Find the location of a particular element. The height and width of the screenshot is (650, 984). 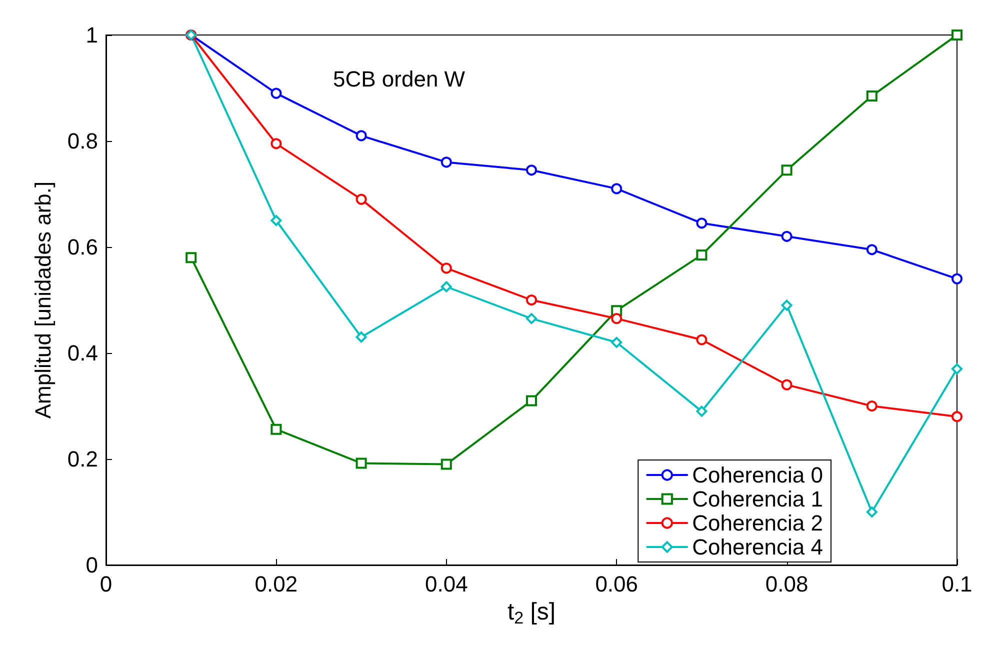

y-tick-label: 0.2 is located at coordinates (82, 459).